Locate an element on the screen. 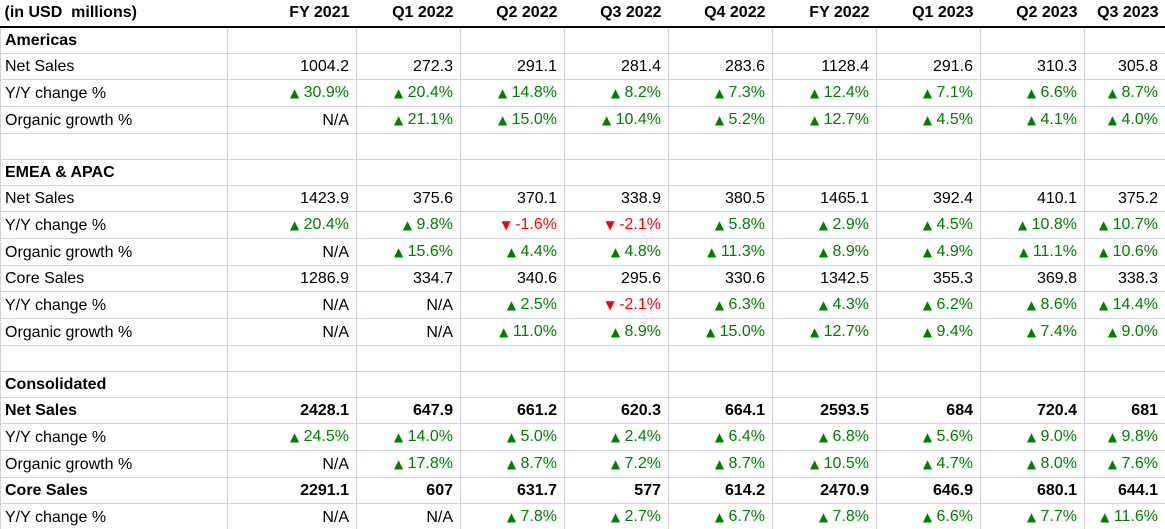 This screenshot has height=529, width=1165. row-label: Net Sales is located at coordinates (114, 198).